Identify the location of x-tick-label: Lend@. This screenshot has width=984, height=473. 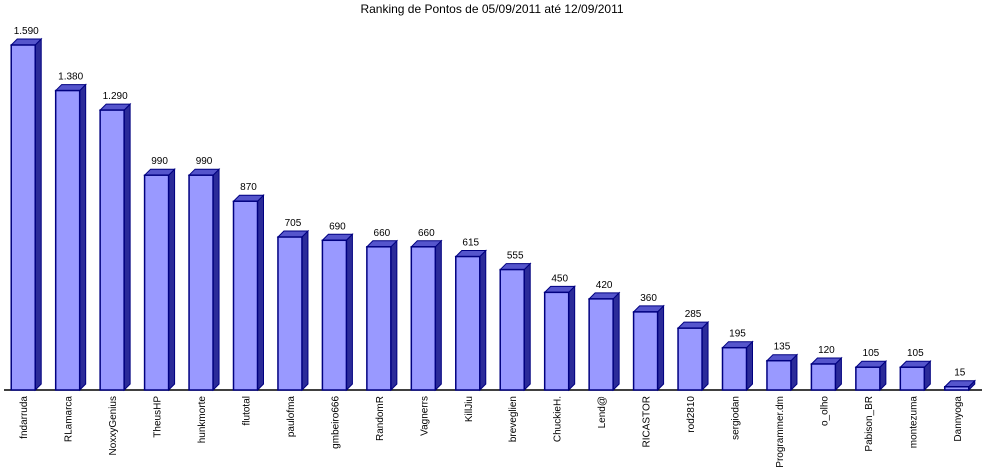
(602, 412).